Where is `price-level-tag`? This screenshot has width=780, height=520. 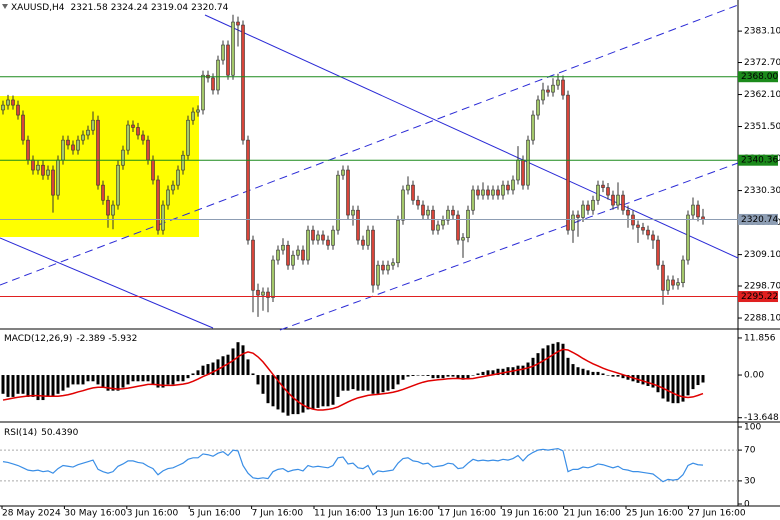 price-level-tag is located at coordinates (758, 297).